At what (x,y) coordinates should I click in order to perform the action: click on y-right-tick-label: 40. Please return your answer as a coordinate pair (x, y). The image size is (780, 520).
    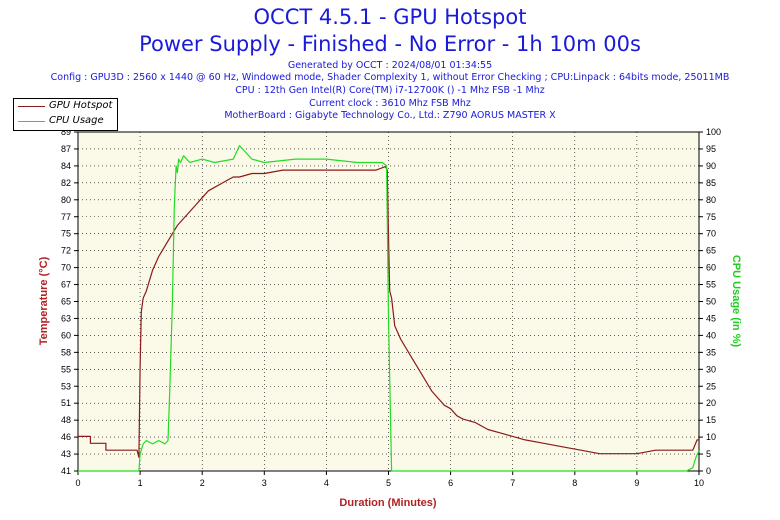
    Looking at the image, I should click on (711, 335).